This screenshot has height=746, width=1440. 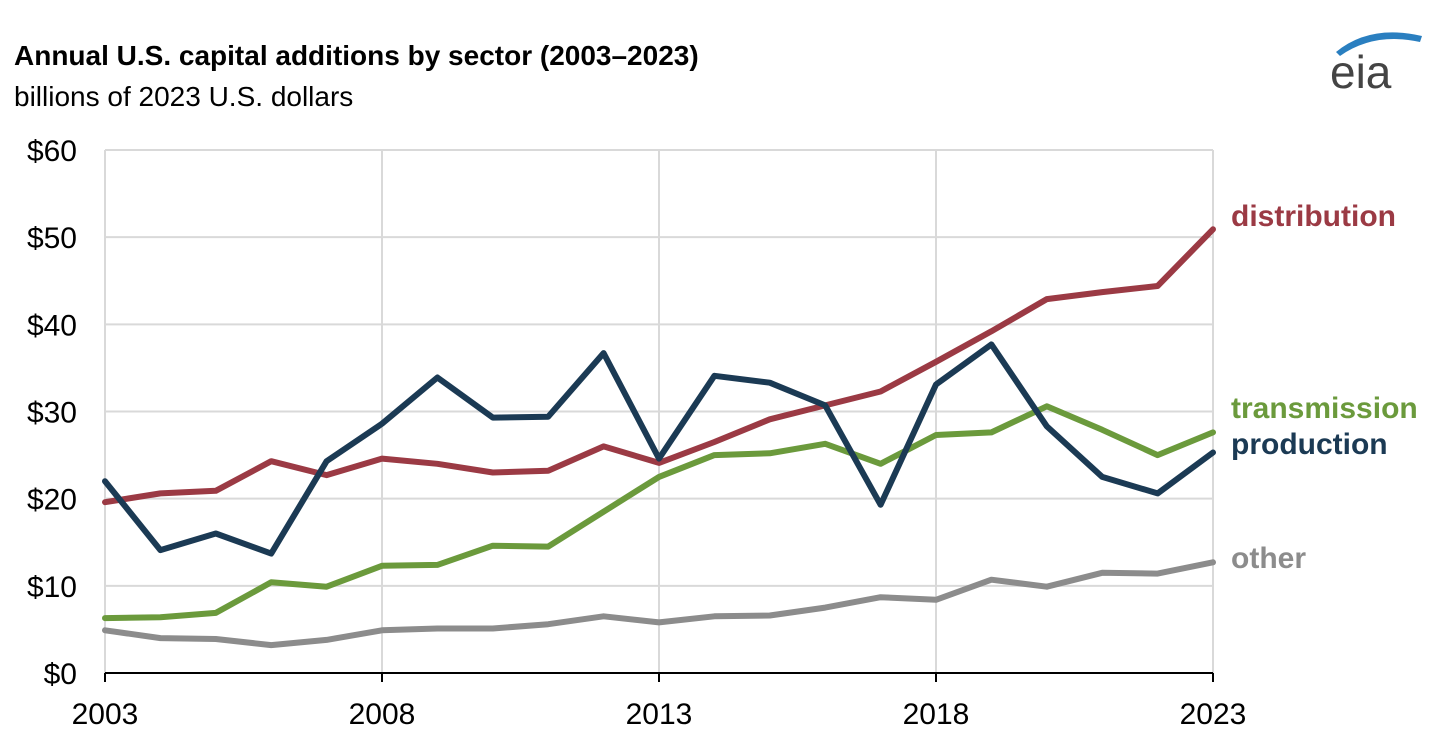 I want to click on series-label-production: production, so click(x=1309, y=444).